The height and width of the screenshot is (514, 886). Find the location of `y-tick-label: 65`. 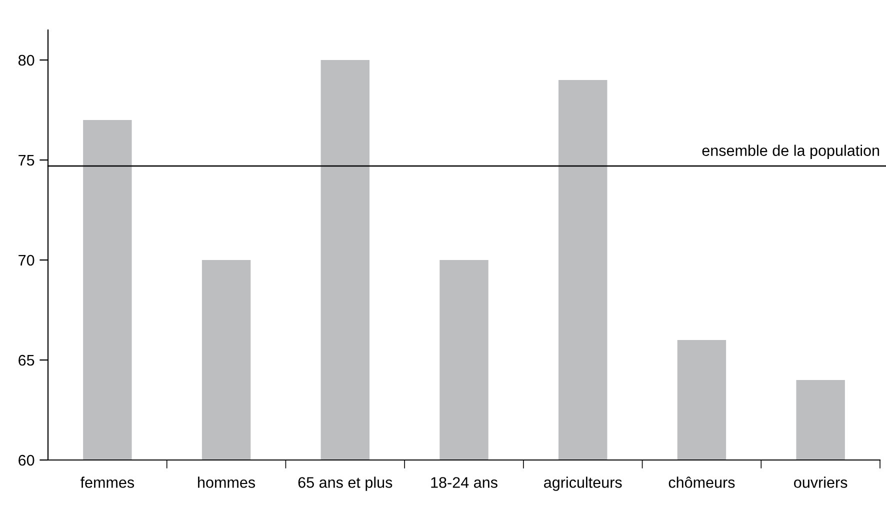

y-tick-label: 65 is located at coordinates (26, 360).